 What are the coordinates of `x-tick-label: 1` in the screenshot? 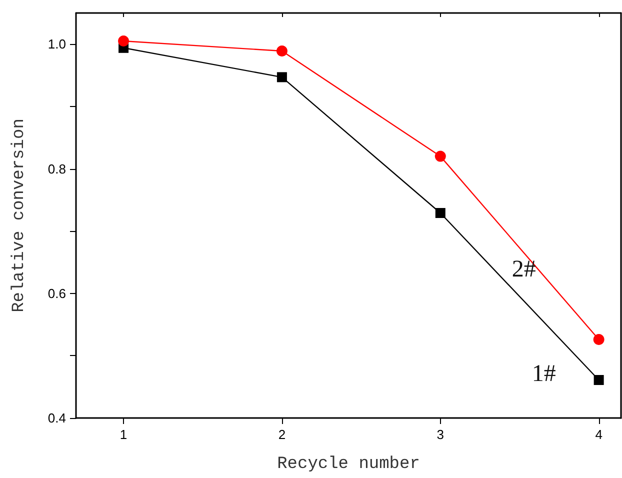 It's located at (124, 434).